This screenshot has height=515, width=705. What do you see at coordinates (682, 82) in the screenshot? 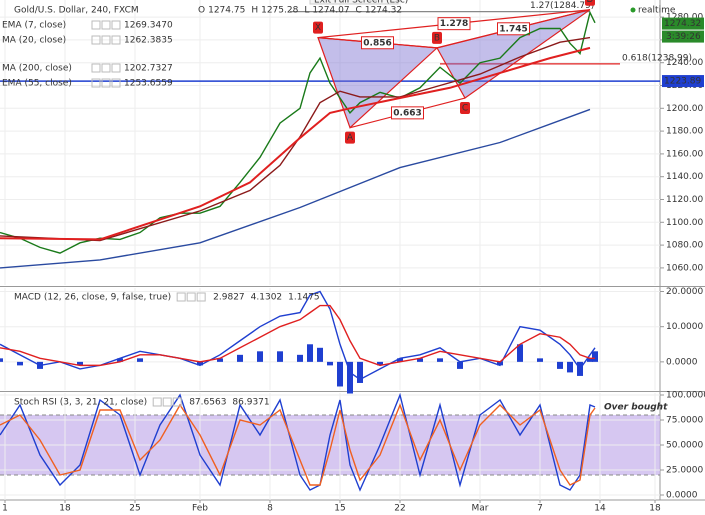
I see `support-label: 1223.89` at bounding box center [682, 82].